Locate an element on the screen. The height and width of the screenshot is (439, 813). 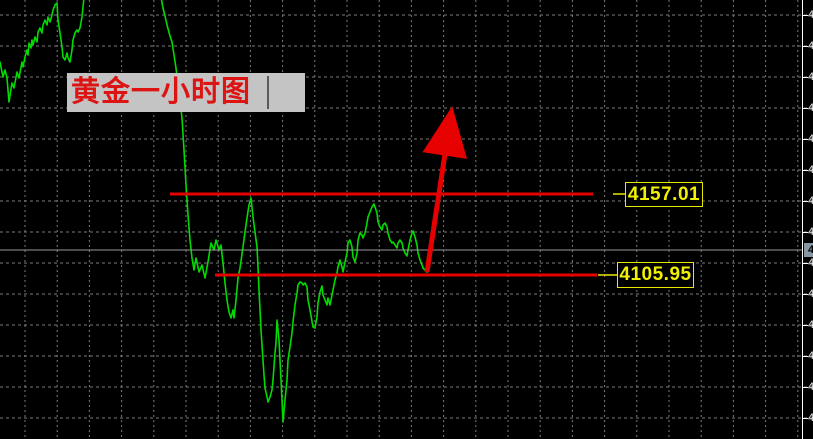
level-lines is located at coordinates (397, 234).